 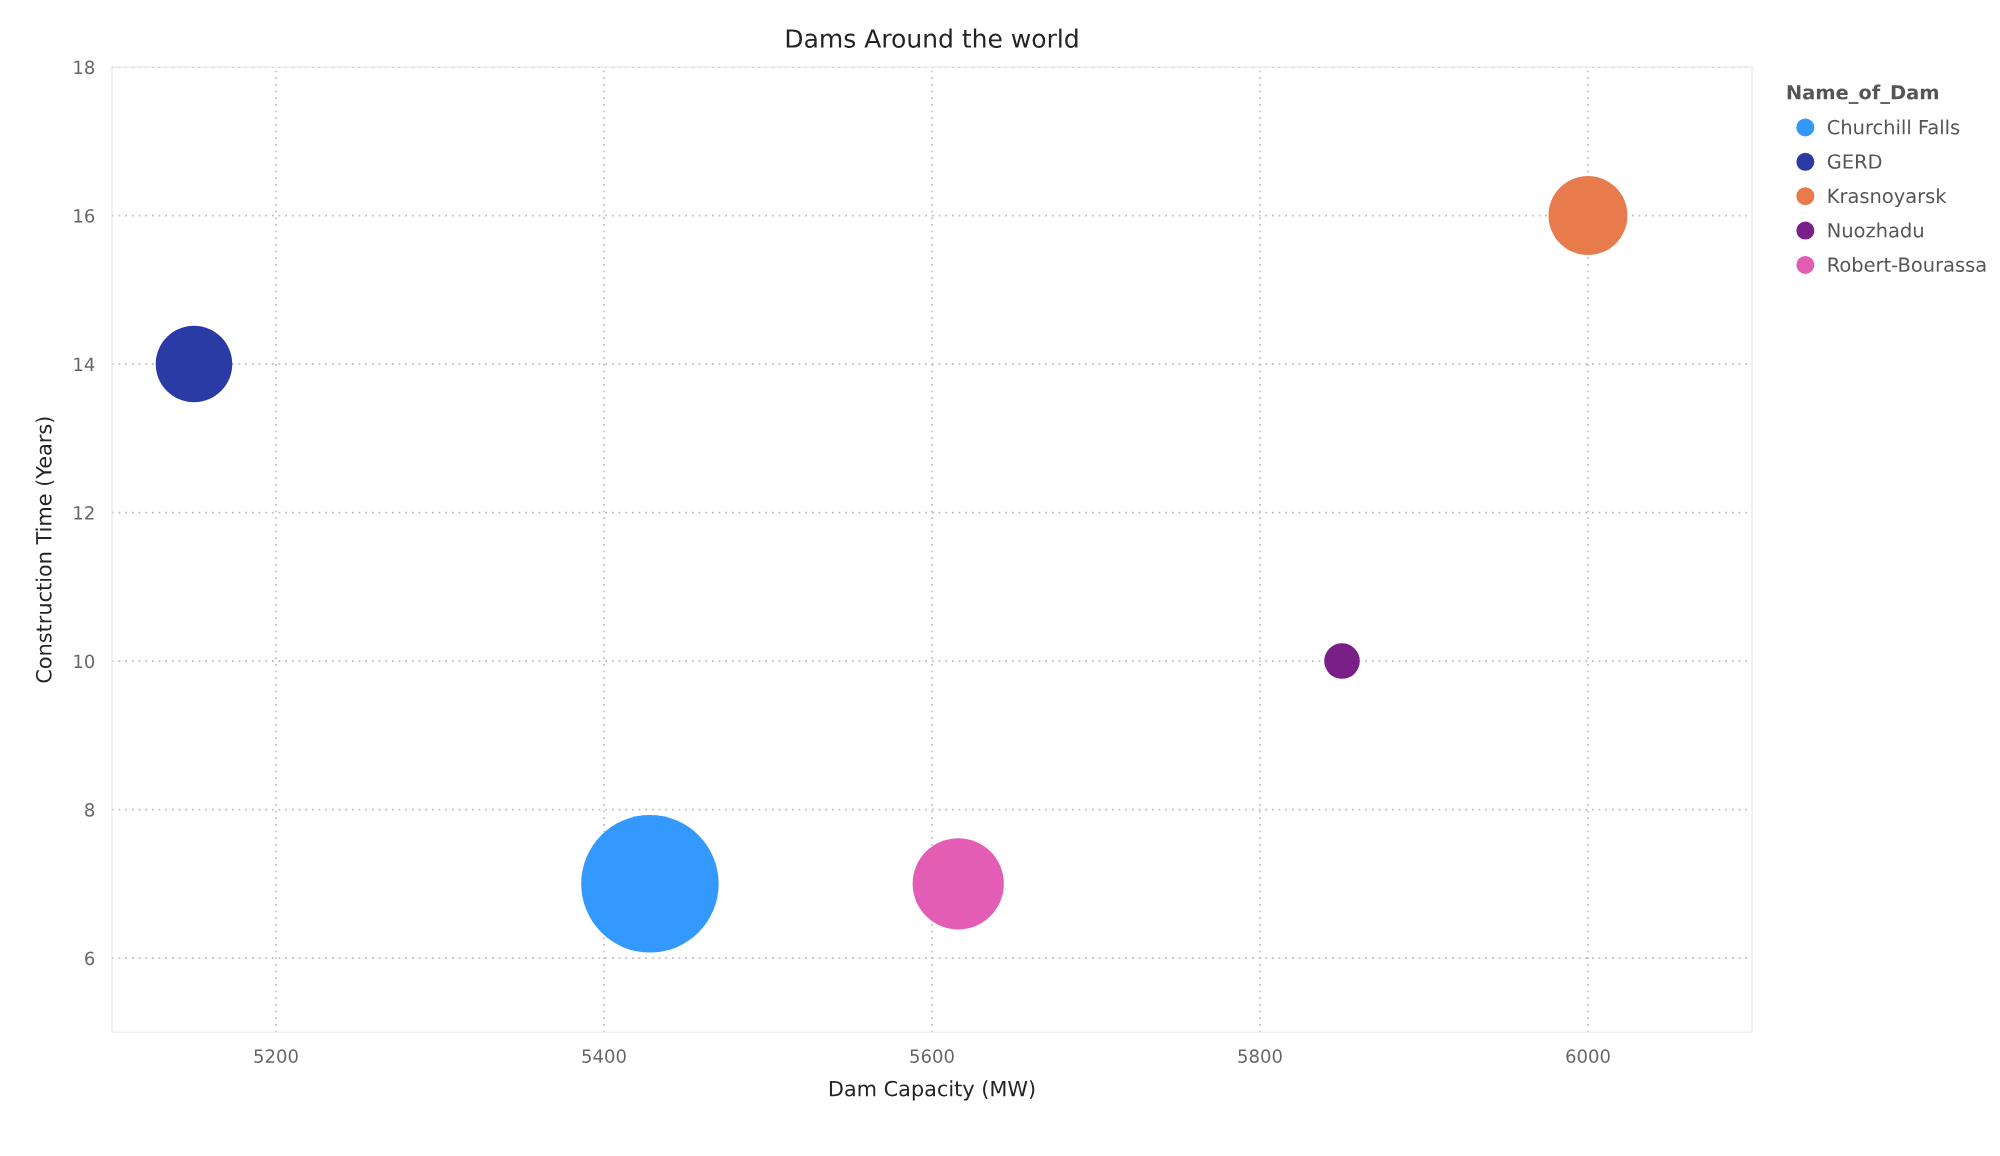 What do you see at coordinates (1875, 230) in the screenshot?
I see `legend-label: Nuozhadu` at bounding box center [1875, 230].